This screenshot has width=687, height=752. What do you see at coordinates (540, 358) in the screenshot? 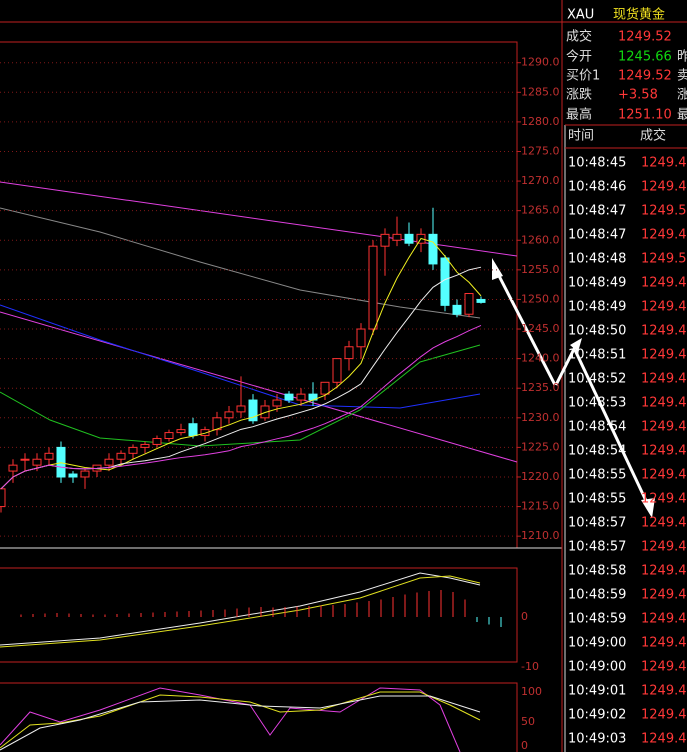
I see `y-tick-label: 1240.0` at bounding box center [540, 358].